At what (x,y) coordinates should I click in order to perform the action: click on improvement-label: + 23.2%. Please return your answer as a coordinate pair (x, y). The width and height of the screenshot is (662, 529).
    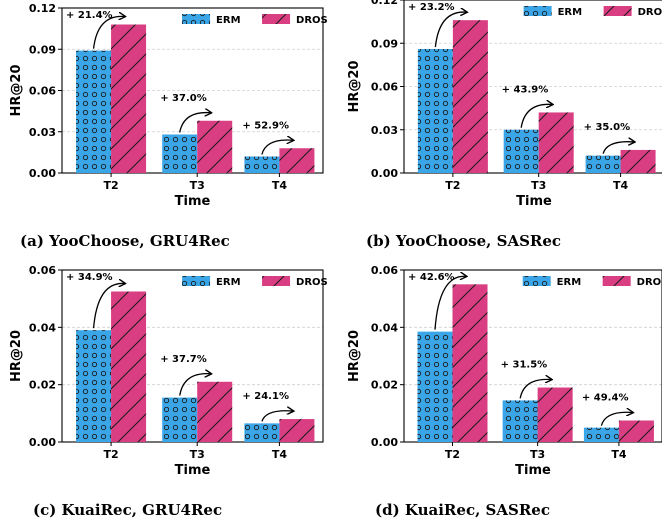
    Looking at the image, I should click on (431, 7).